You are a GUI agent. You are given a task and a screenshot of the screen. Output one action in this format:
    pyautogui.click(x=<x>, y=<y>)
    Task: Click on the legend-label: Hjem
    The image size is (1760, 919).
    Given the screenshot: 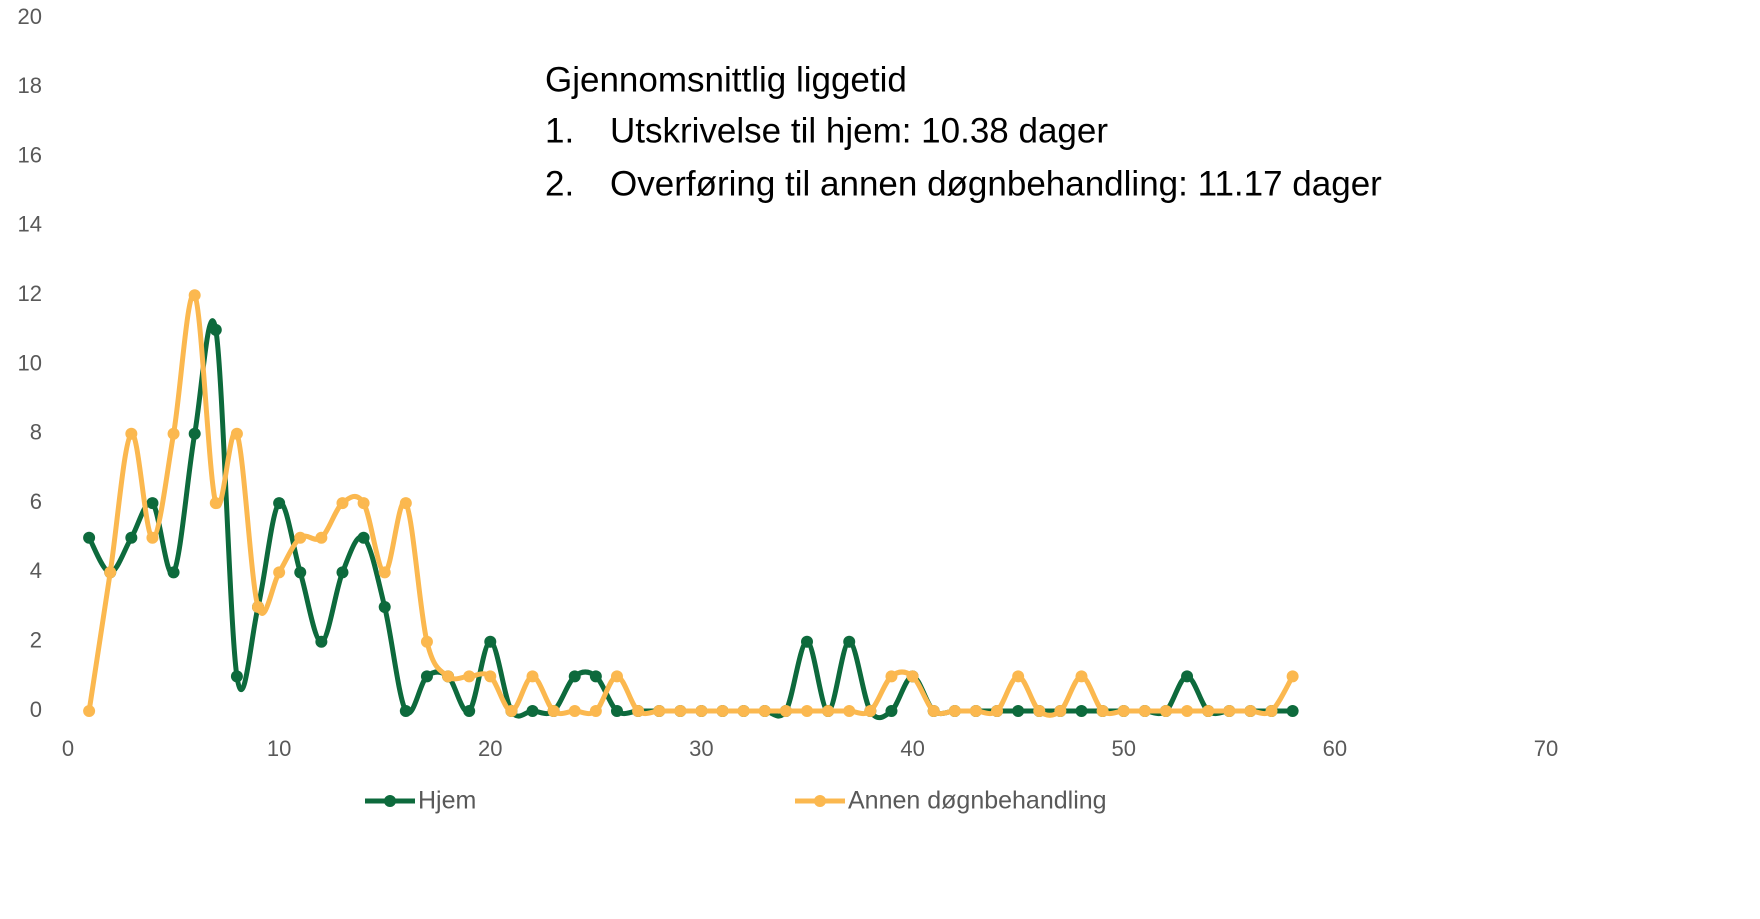 What is the action you would take?
    pyautogui.click(x=447, y=801)
    